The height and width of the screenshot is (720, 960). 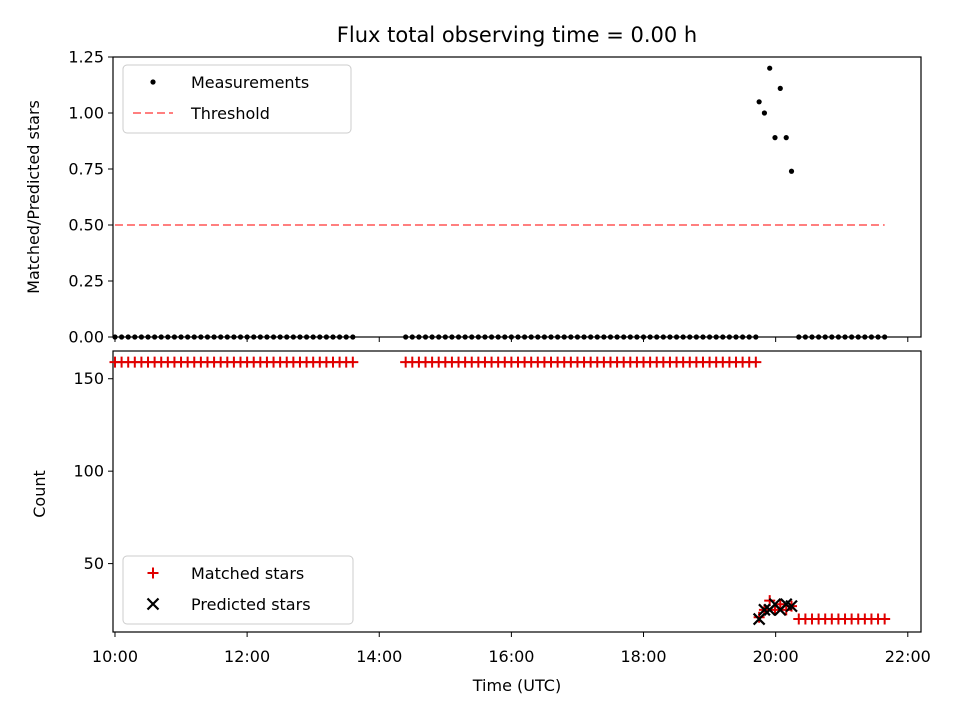 What do you see at coordinates (908, 656) in the screenshot?
I see `x-tick-label: 22:00` at bounding box center [908, 656].